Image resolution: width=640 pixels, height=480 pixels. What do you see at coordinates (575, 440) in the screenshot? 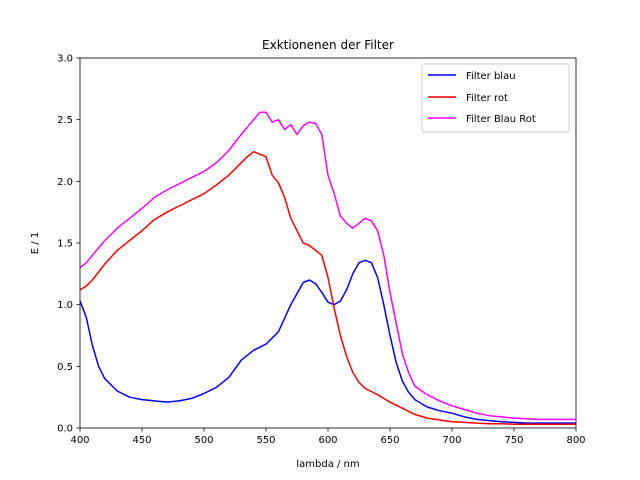
I see `x-tick-label: 800` at bounding box center [575, 440].